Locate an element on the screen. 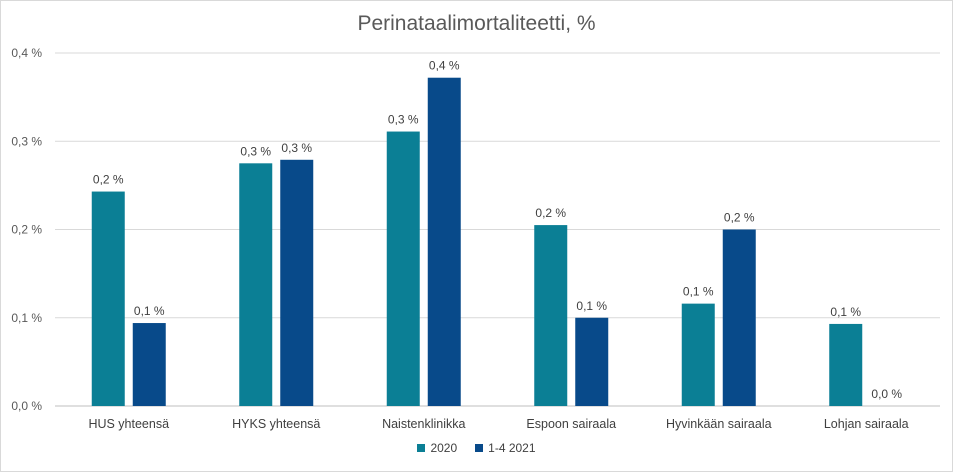 The image size is (953, 472). y-axis-ticks: 0,0 % 0,1 % 0,2 % 0,3 % 0,4 % is located at coordinates (26, 229).